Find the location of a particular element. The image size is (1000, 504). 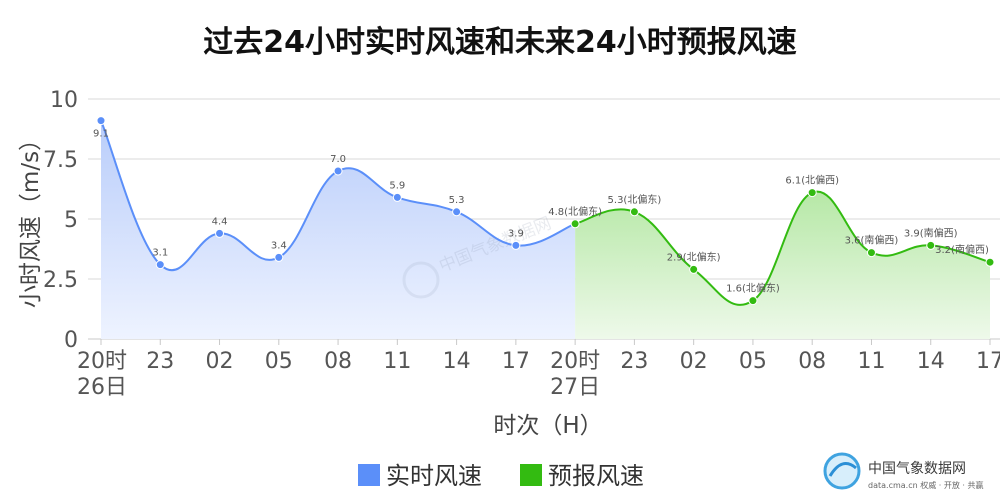

data-label: 4.8(北偏东) is located at coordinates (575, 211).